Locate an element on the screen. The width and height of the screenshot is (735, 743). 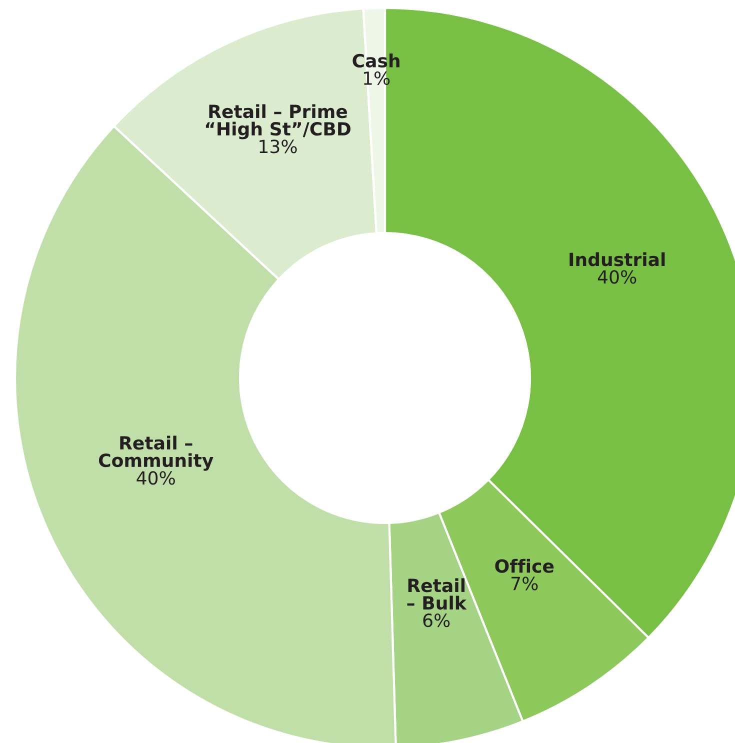
slice-label: Office is located at coordinates (524, 565).